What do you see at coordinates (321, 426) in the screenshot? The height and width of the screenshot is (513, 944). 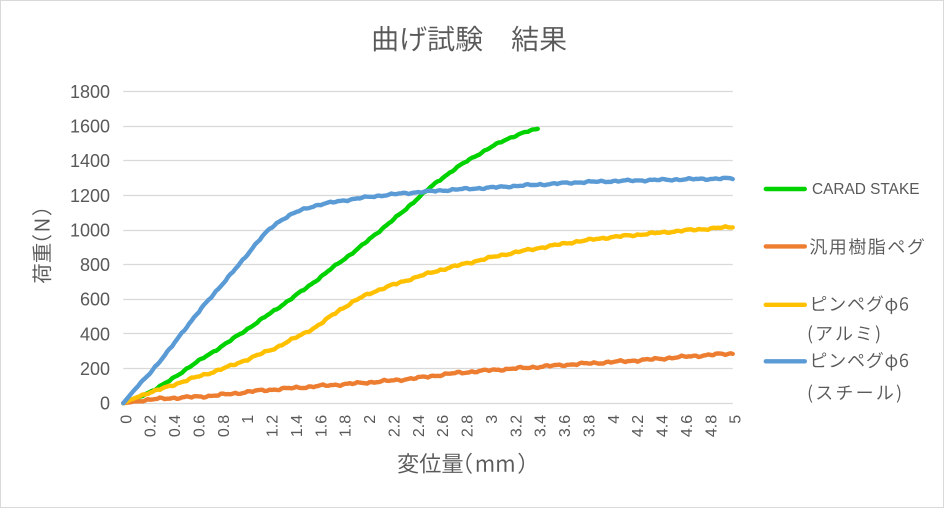 I see `svg-text: 1.6` at bounding box center [321, 426].